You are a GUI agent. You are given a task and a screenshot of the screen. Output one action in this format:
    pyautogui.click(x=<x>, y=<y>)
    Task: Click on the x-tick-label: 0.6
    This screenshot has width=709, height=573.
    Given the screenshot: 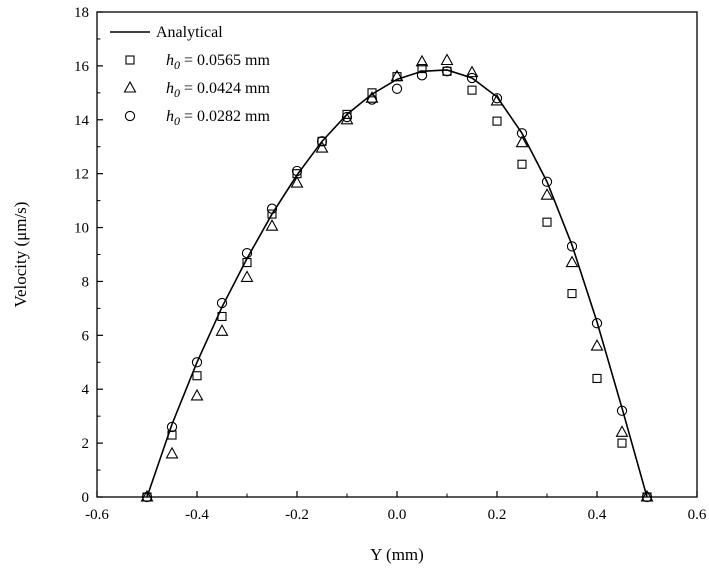 What is the action you would take?
    pyautogui.click(x=697, y=515)
    